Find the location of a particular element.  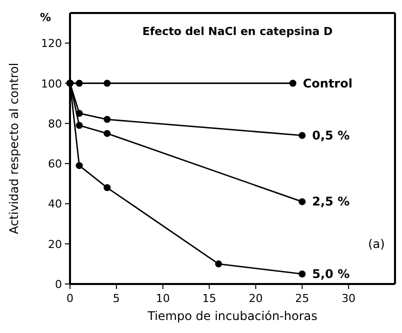

series-label: 5,0 % is located at coordinates (331, 273).